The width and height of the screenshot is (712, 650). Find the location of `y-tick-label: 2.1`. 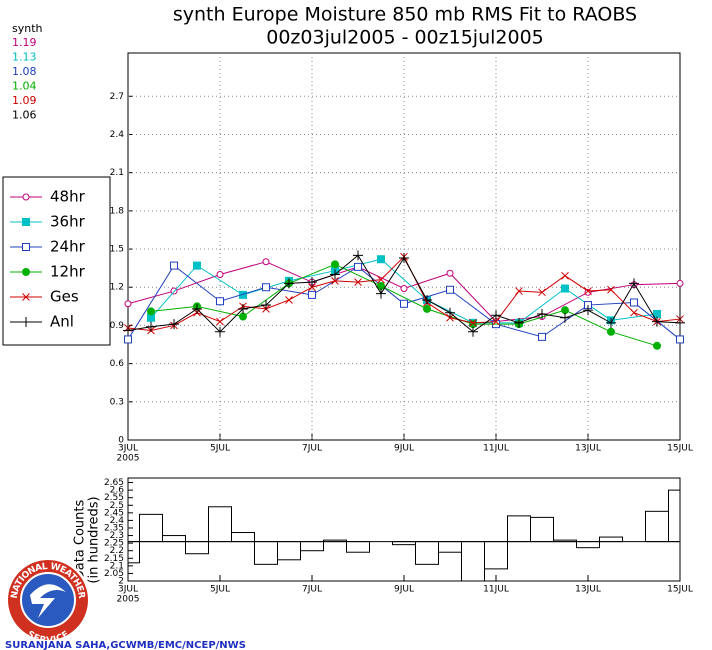

y-tick-label: 2.1 is located at coordinates (117, 173).